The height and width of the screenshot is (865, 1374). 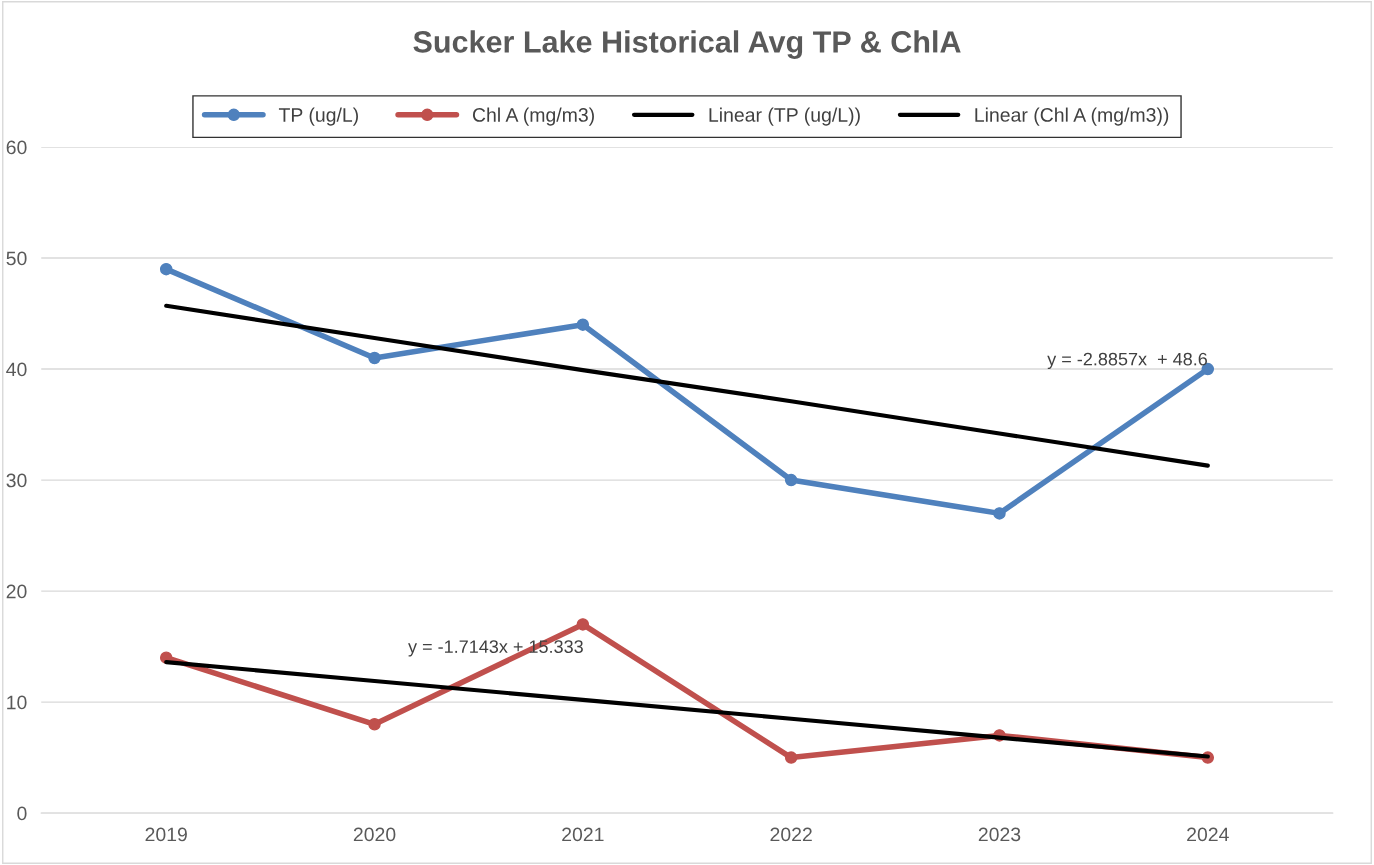 What do you see at coordinates (166, 834) in the screenshot?
I see `x-tick-label: 2019` at bounding box center [166, 834].